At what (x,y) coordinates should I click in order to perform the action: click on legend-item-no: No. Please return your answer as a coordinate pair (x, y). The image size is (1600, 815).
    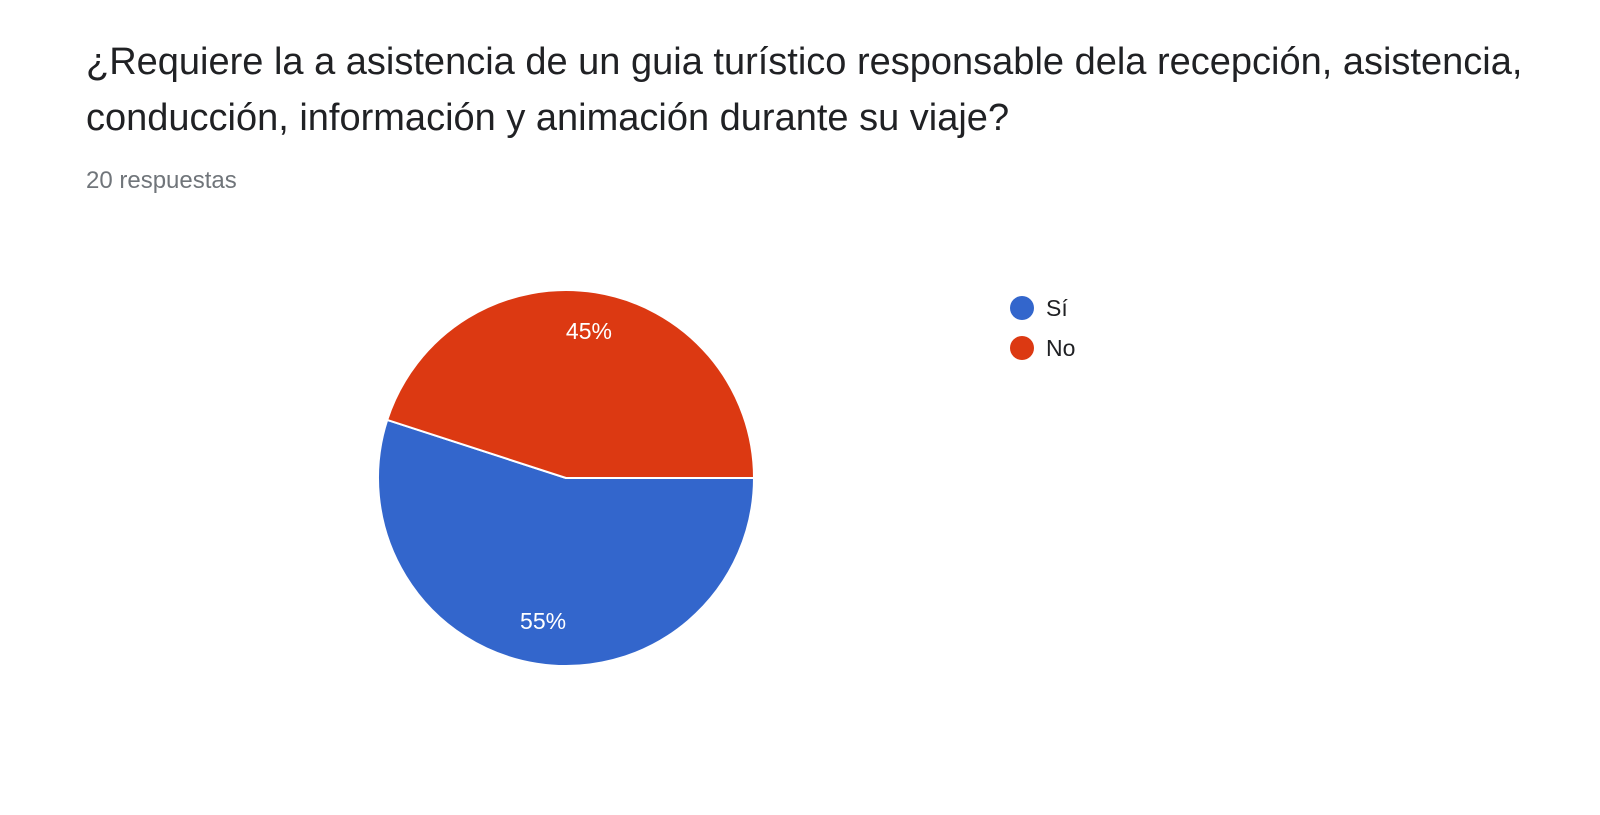
    Looking at the image, I should click on (1042, 348).